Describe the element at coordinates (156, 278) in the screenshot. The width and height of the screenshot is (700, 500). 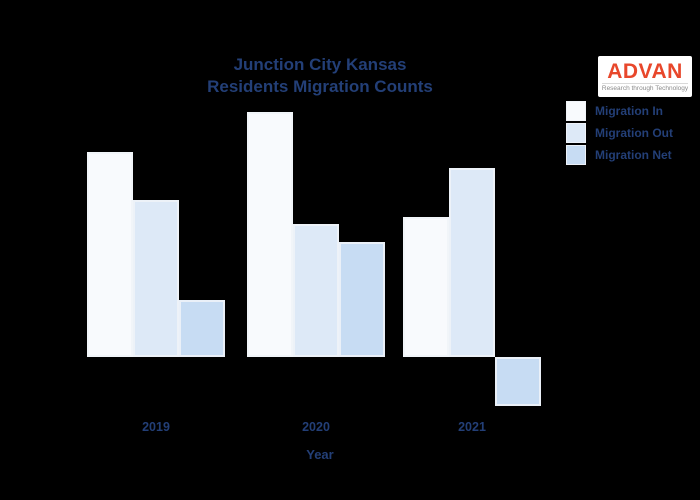
I see `bar-migration-out-2019` at that location.